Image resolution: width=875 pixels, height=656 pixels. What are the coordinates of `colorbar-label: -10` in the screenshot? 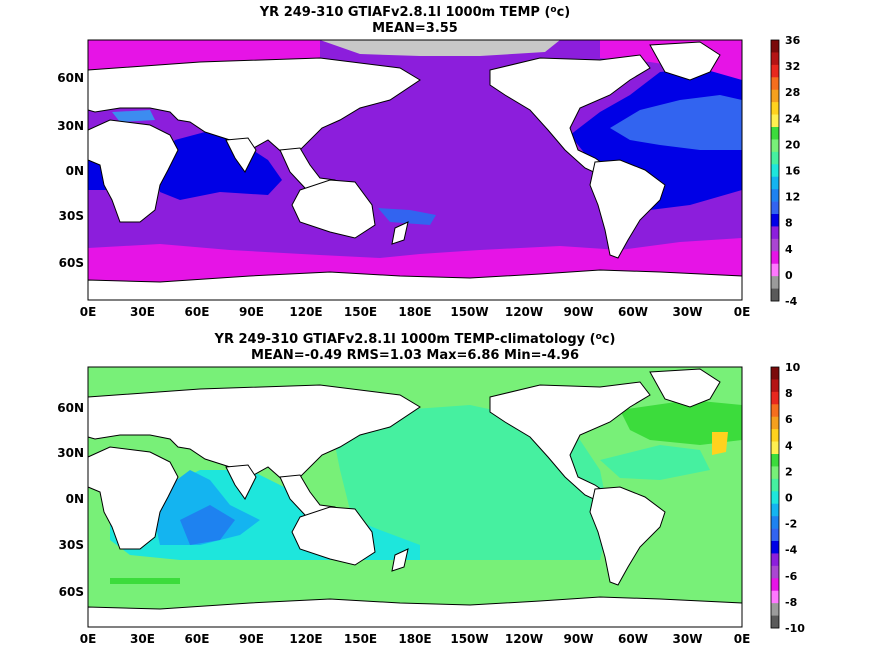 It's located at (795, 628).